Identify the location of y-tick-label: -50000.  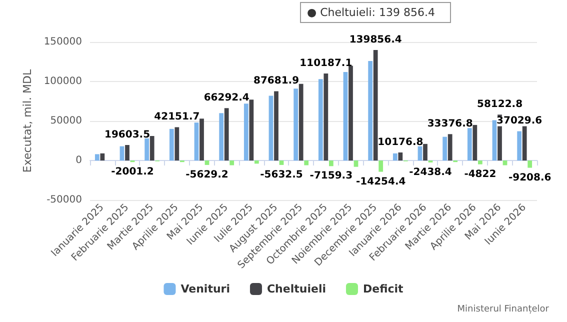
(64, 200).